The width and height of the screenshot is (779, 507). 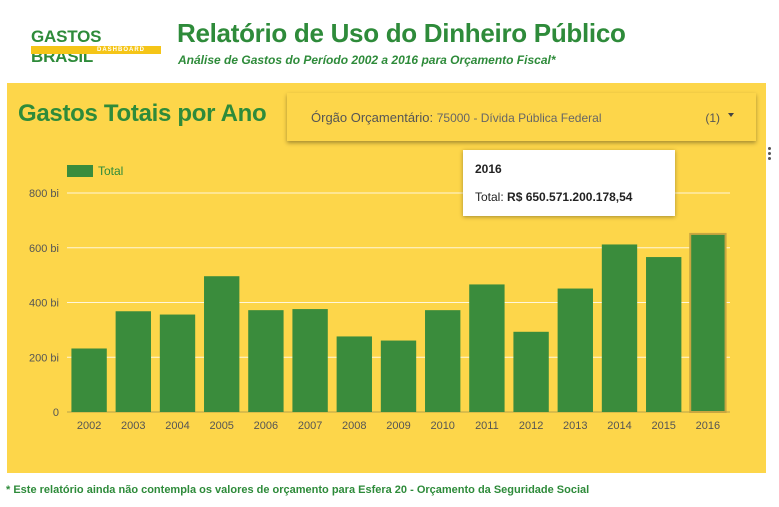 What do you see at coordinates (487, 348) in the screenshot?
I see `bar-2011` at bounding box center [487, 348].